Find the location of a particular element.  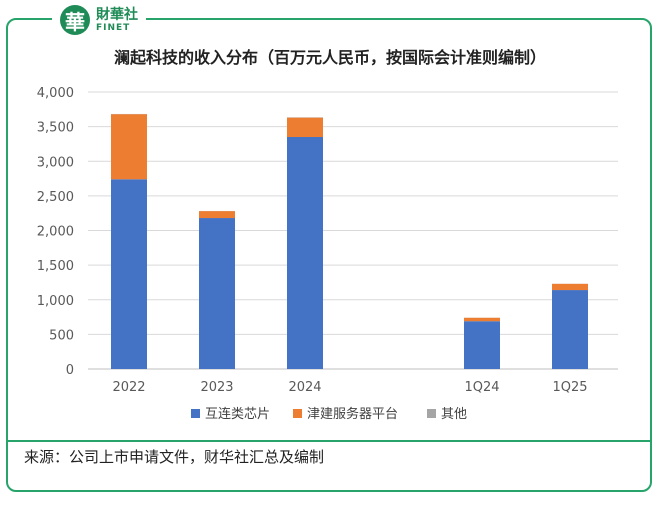

brand-name-cn: 財華社 is located at coordinates (117, 14).